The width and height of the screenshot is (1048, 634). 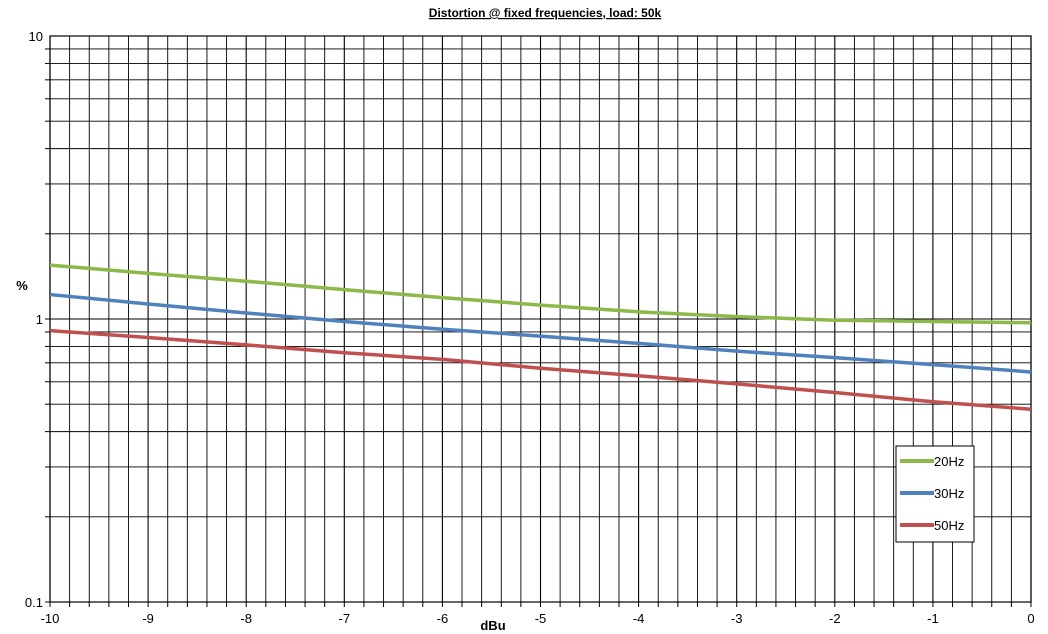 I want to click on series-line-30Hz, so click(x=540, y=333).